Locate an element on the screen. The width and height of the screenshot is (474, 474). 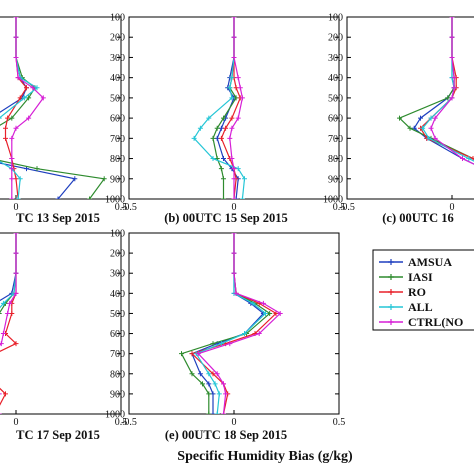
panel-1: 0 0.5 TC 13 Sep 2015 is located at coordinates (64, 120).